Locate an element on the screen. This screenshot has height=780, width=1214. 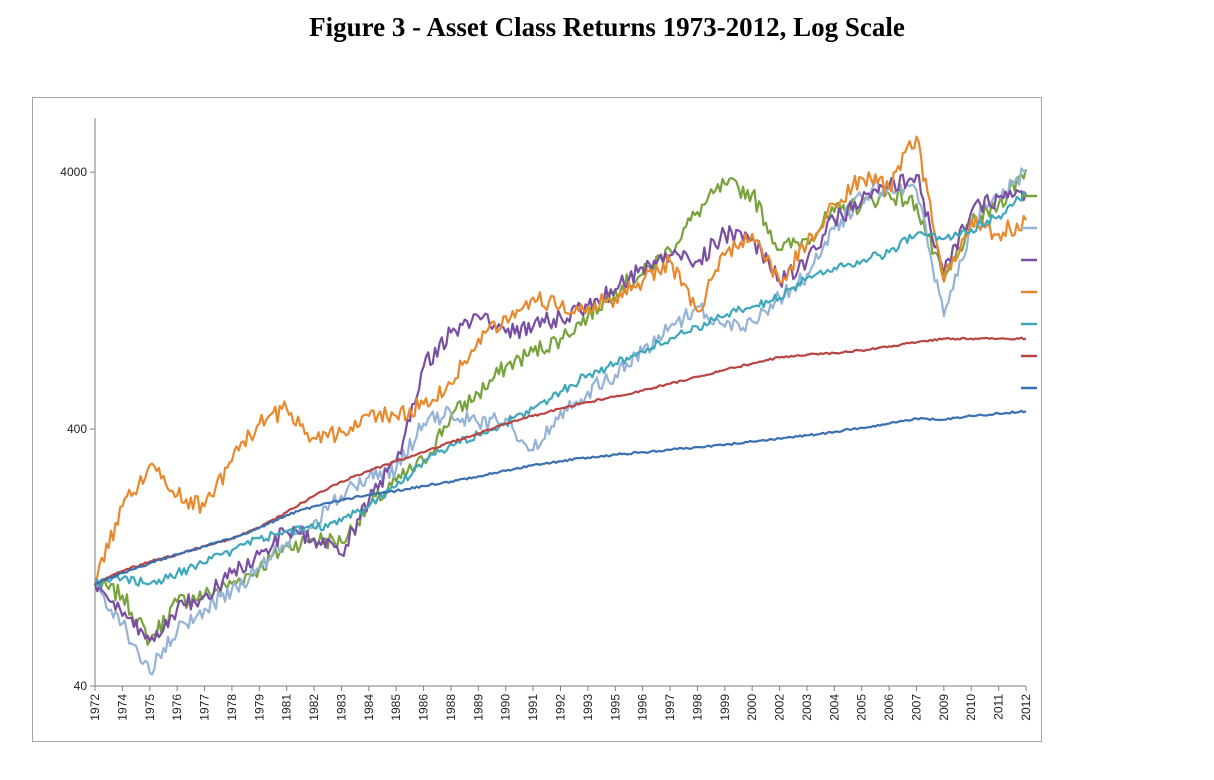
x-tick-label: 1985 is located at coordinates (396, 707).